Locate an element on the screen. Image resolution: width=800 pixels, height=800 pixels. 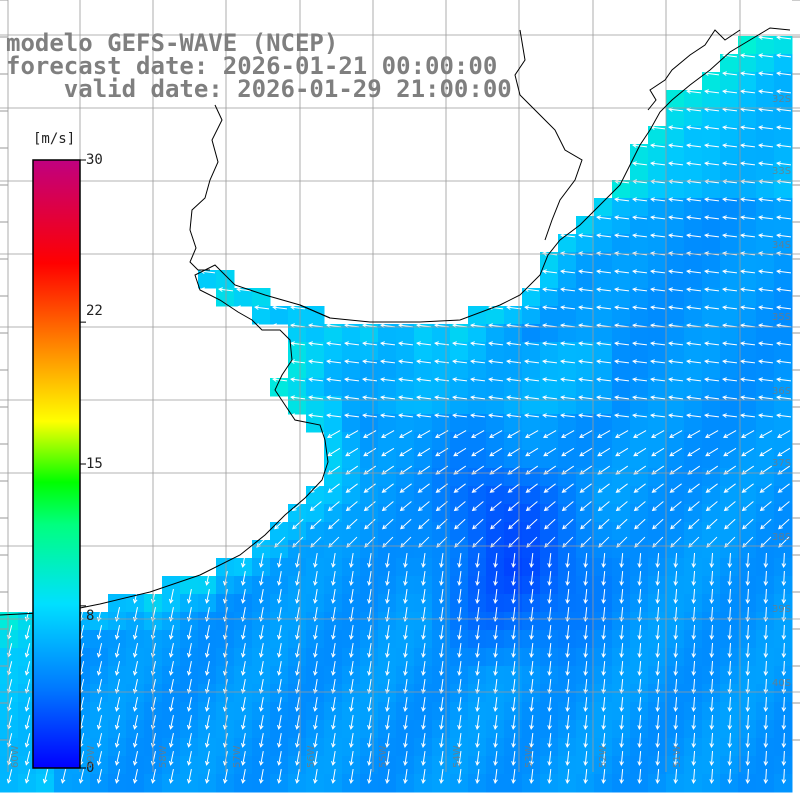
lon-label: 52W is located at coordinates (603, 756).